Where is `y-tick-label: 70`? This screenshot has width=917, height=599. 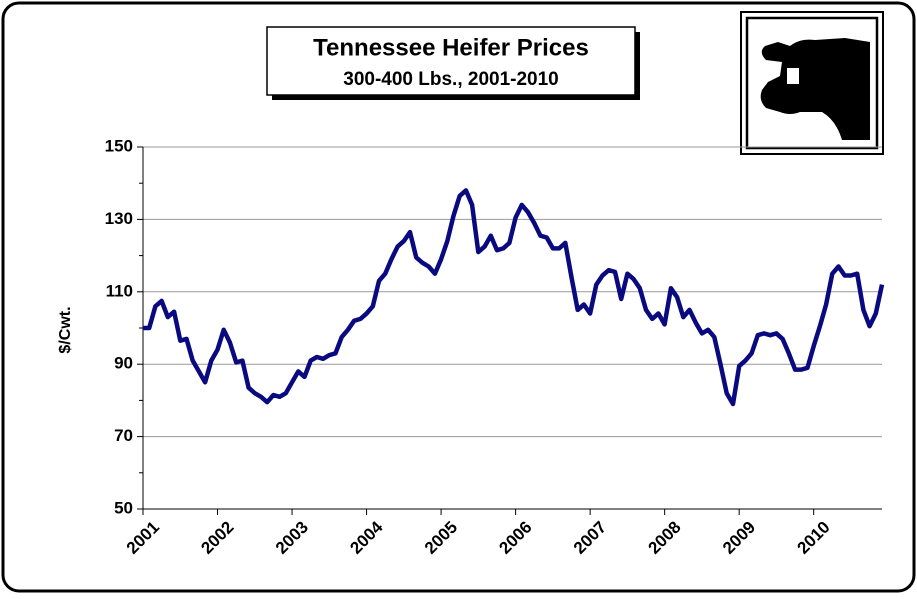 y-tick-label: 70 is located at coordinates (123, 435).